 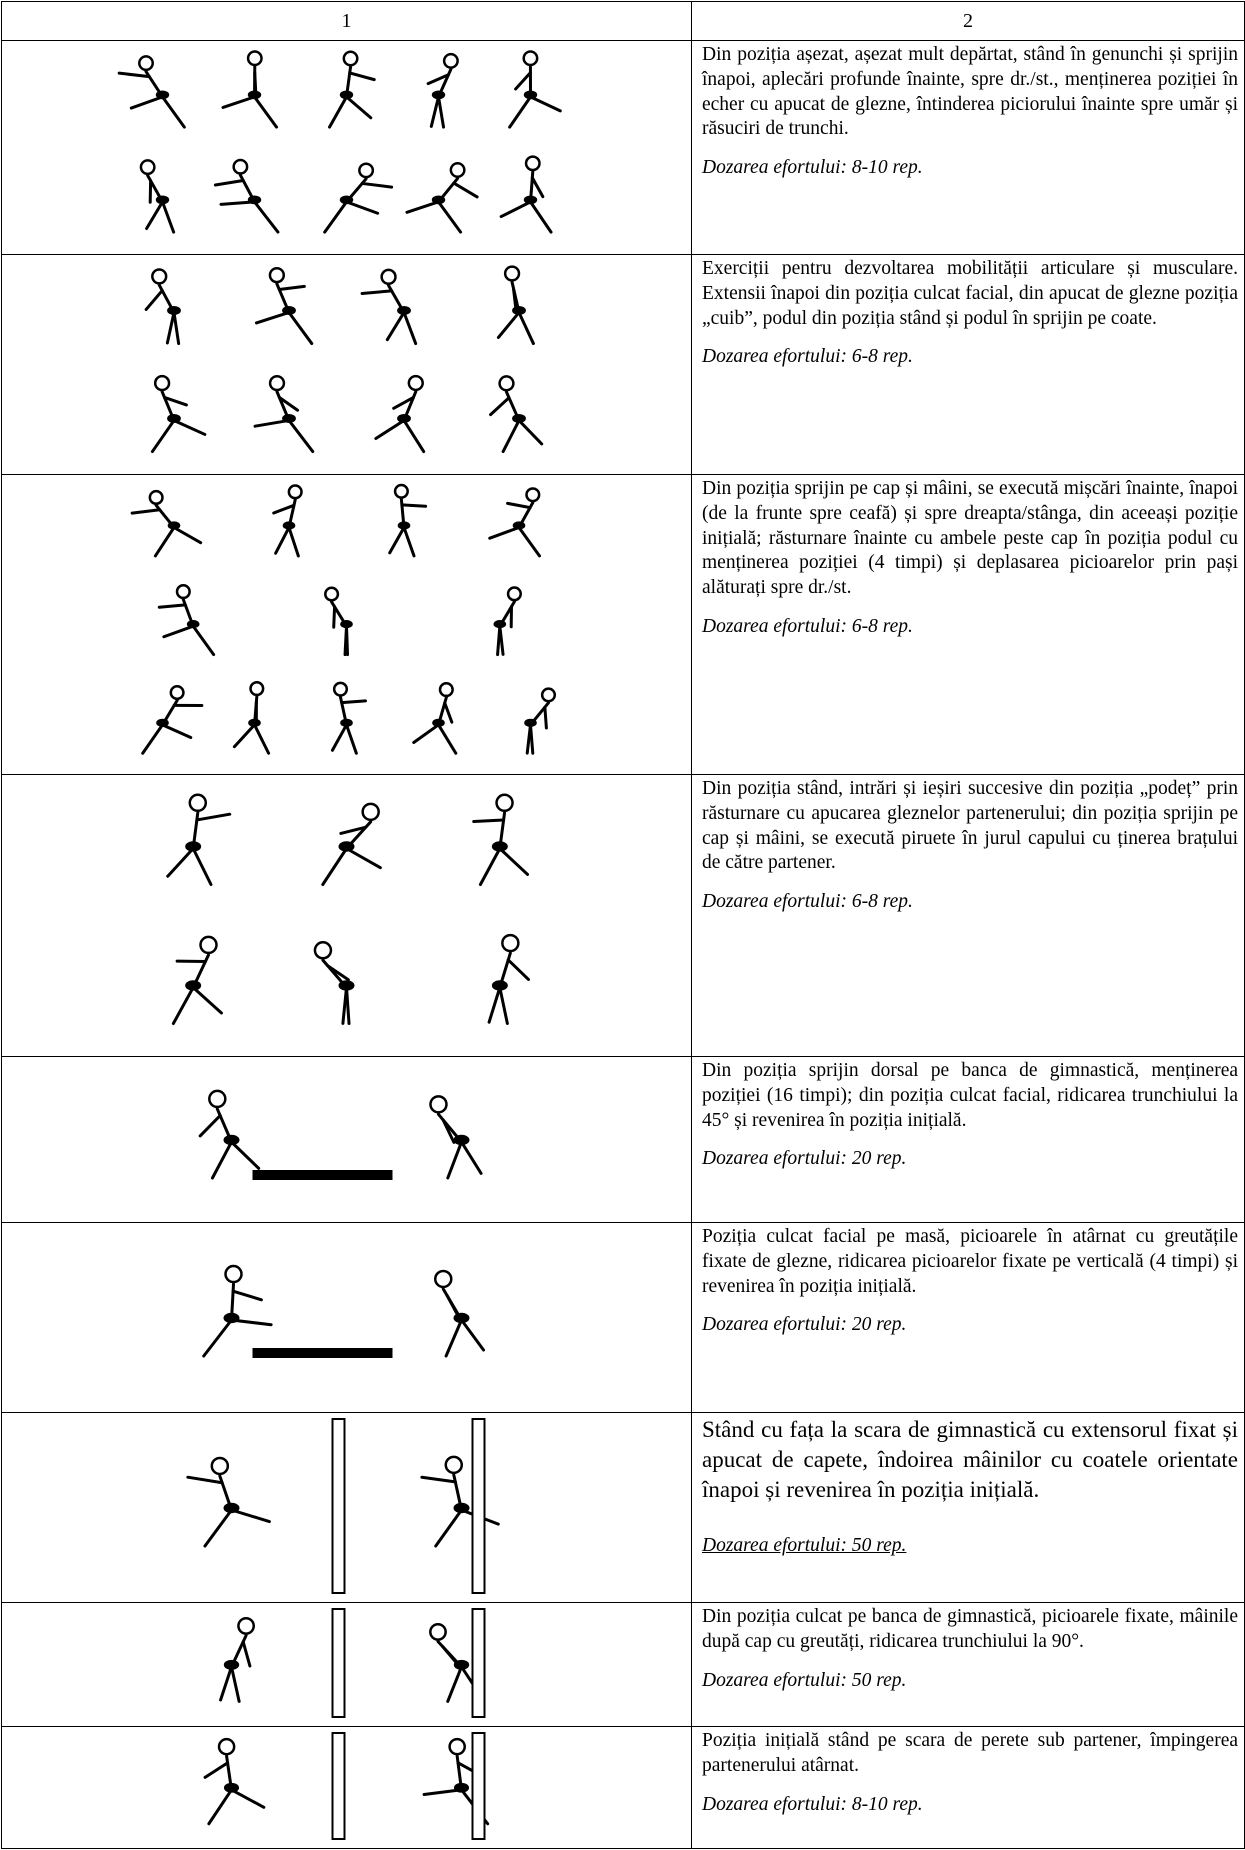 I want to click on header-row: 1 2, so click(x=623, y=21).